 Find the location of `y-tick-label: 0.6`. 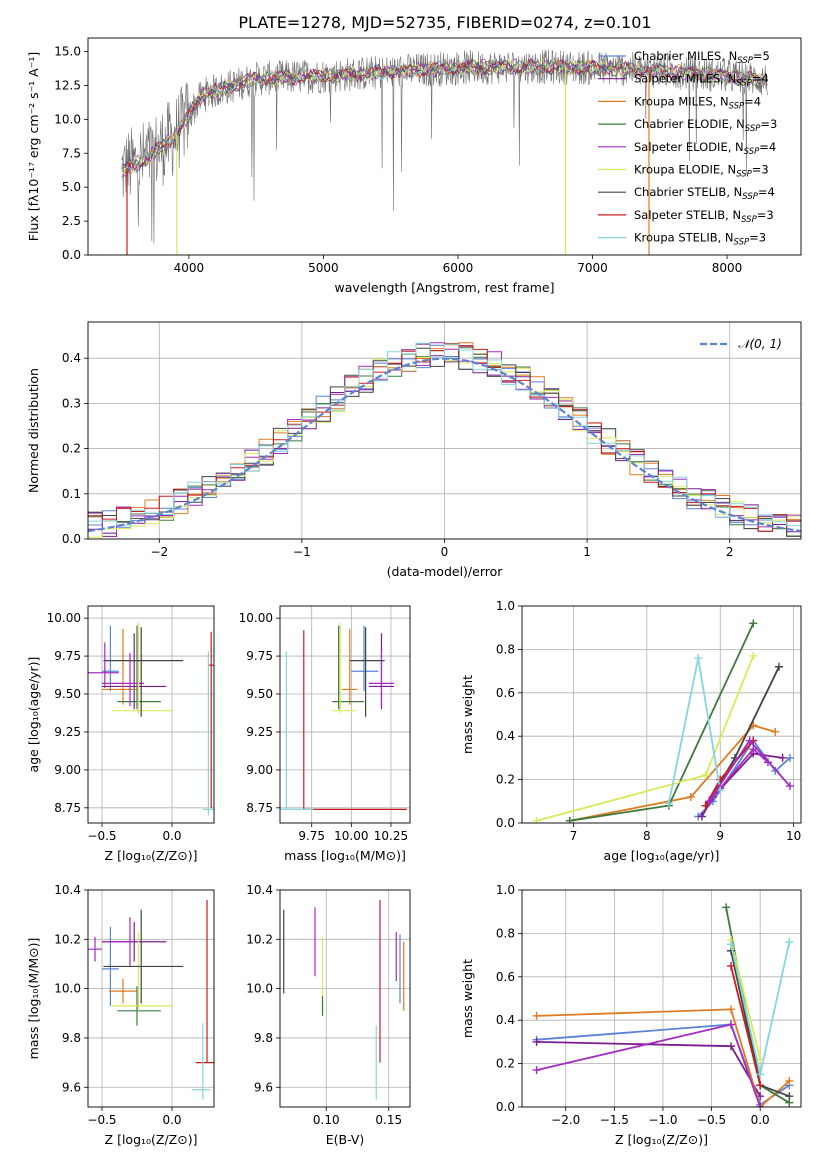

y-tick-label: 0.6 is located at coordinates (505, 977).